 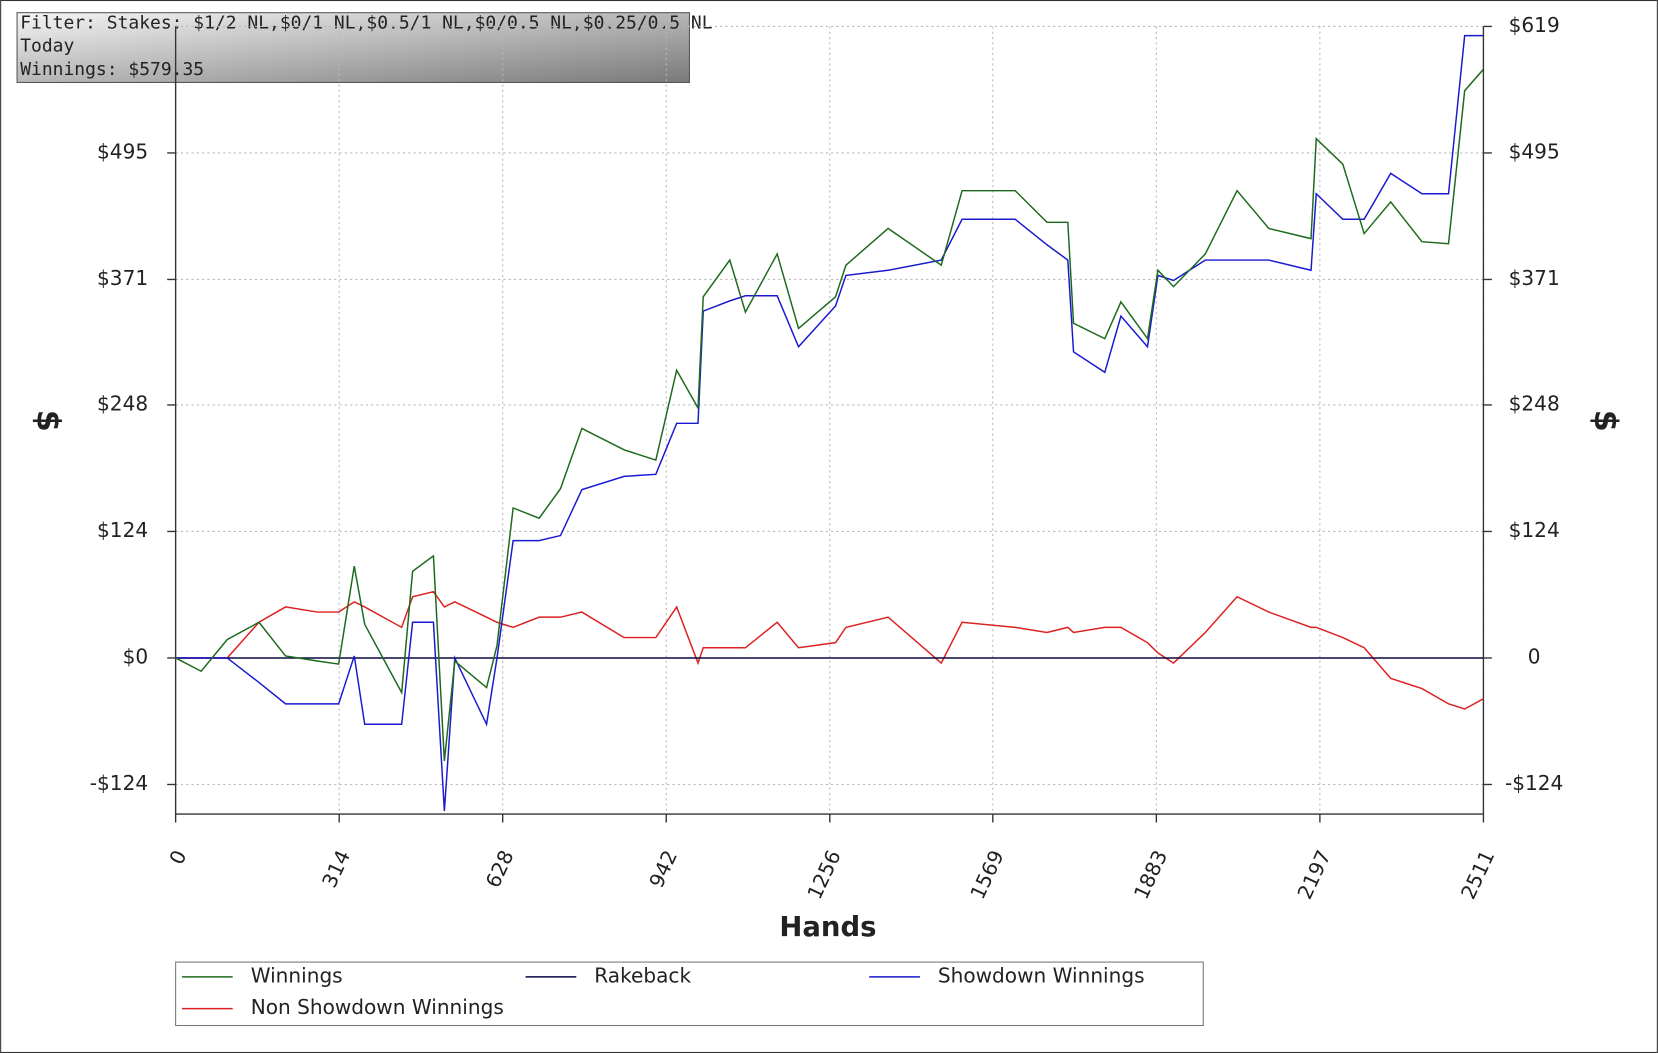 I want to click on x-axis-title: Hands, so click(x=827, y=927).